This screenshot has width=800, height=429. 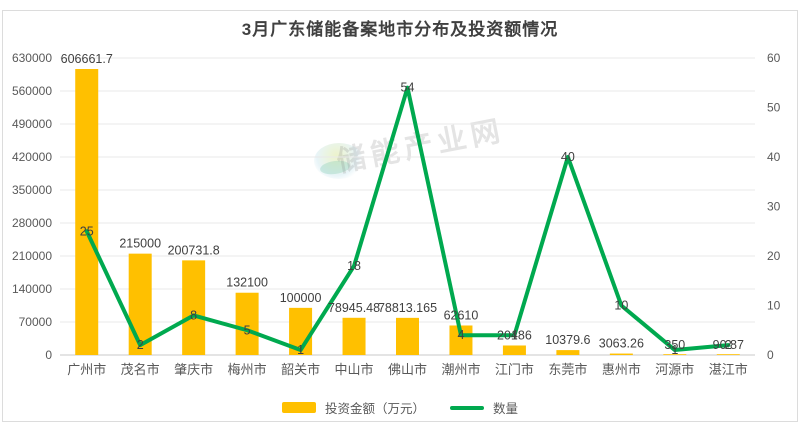 I want to click on x-label: 佛山市, so click(x=407, y=369).